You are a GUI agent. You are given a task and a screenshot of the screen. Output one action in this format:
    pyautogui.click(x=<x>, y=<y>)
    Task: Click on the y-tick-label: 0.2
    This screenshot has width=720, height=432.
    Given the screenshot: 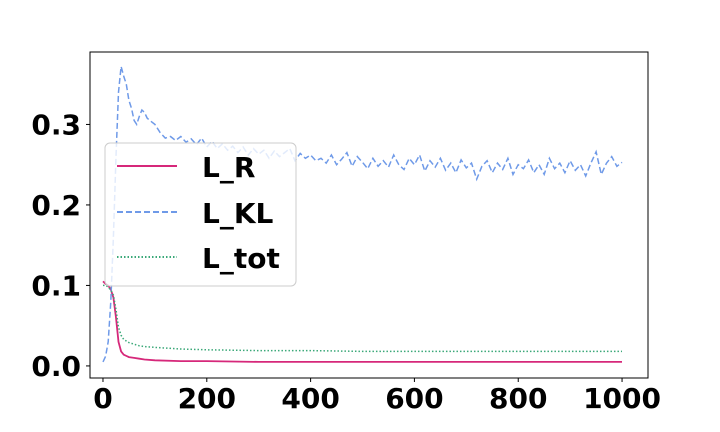 What is the action you would take?
    pyautogui.click(x=56, y=205)
    